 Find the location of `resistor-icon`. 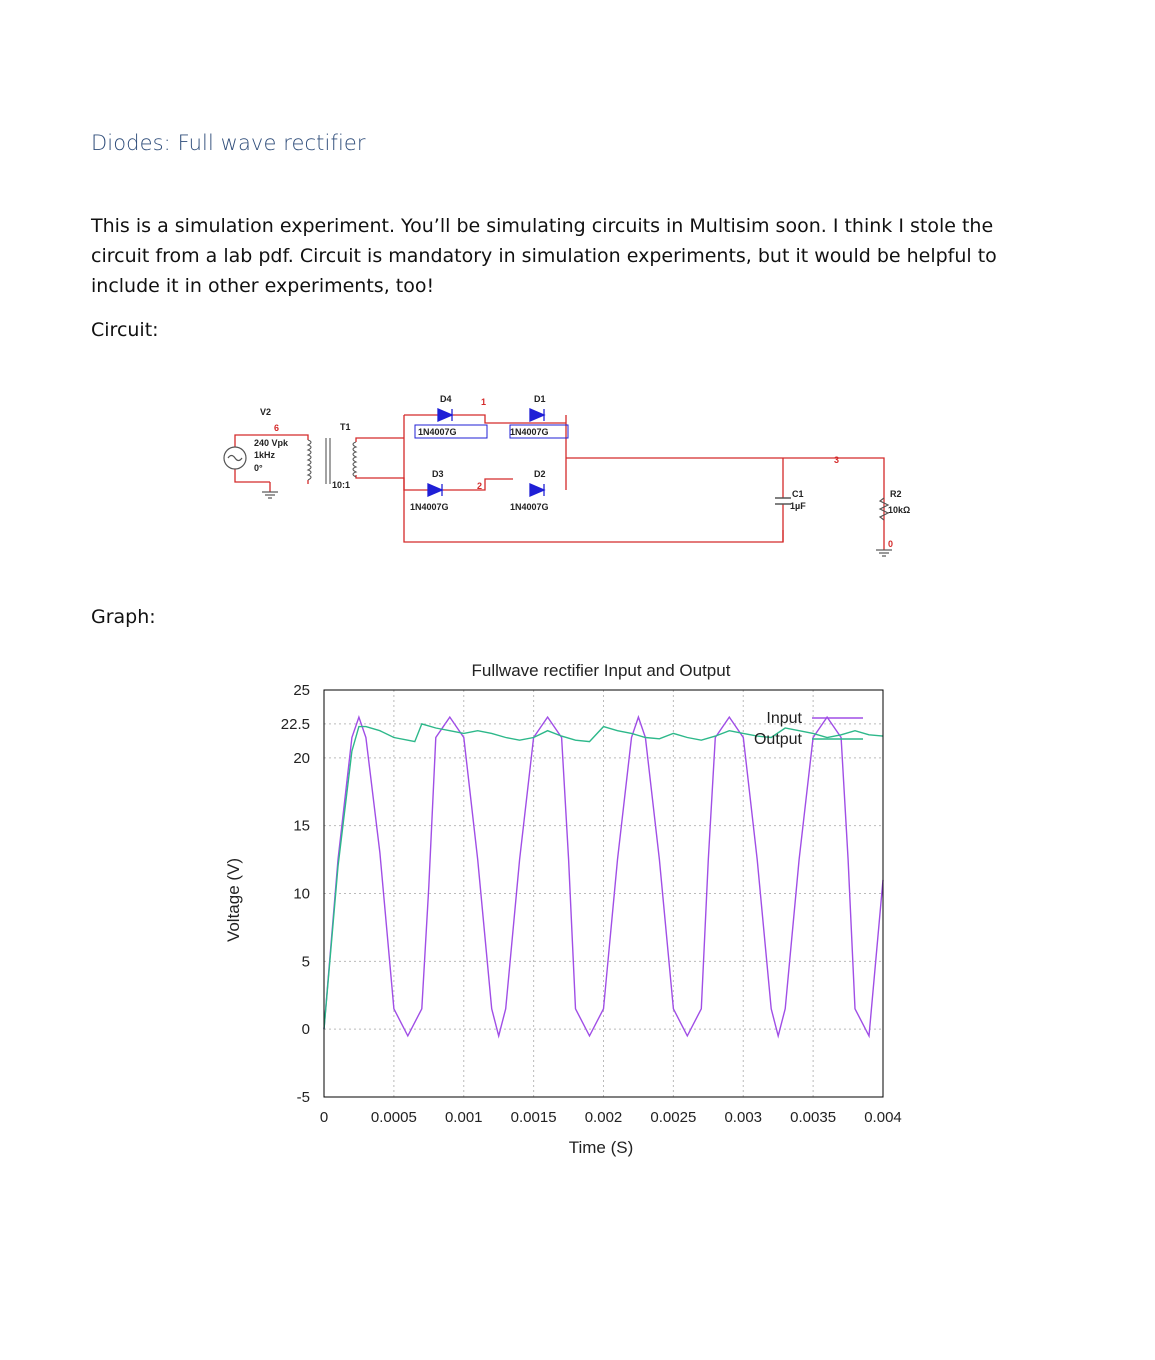

resistor-icon is located at coordinates (884, 509).